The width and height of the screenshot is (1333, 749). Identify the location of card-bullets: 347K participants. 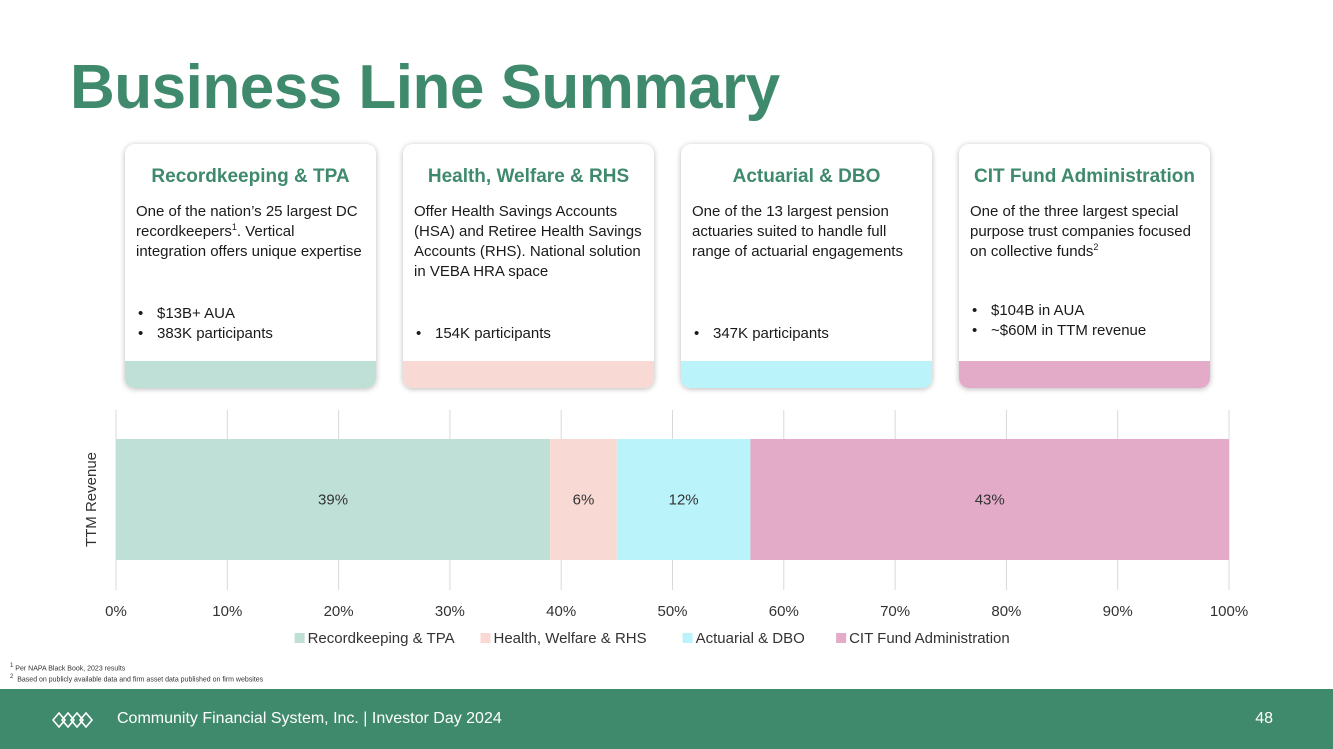
(807, 334).